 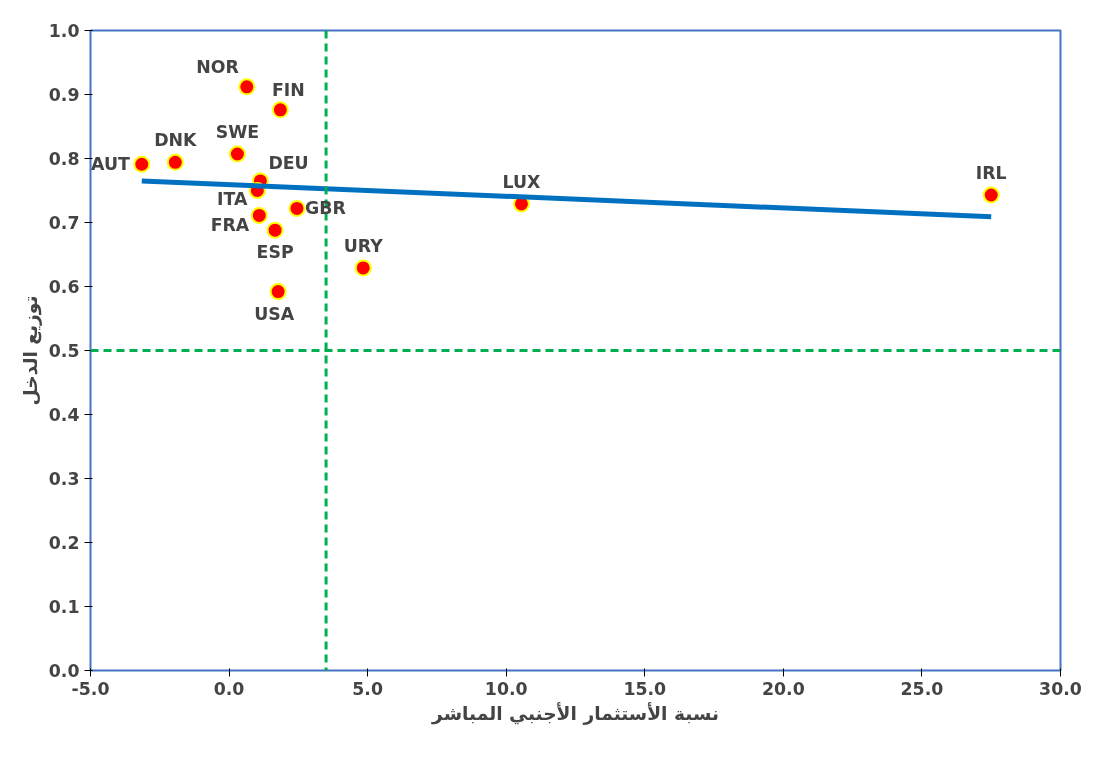 What do you see at coordinates (288, 89) in the screenshot?
I see `annotation: FIN` at bounding box center [288, 89].